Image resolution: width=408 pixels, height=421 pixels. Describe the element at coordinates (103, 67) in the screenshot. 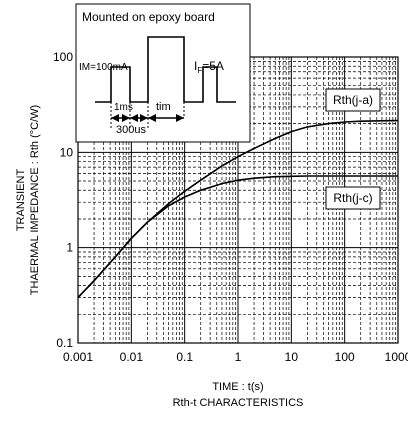

I see `inset-im-label: IM=100mA` at that location.